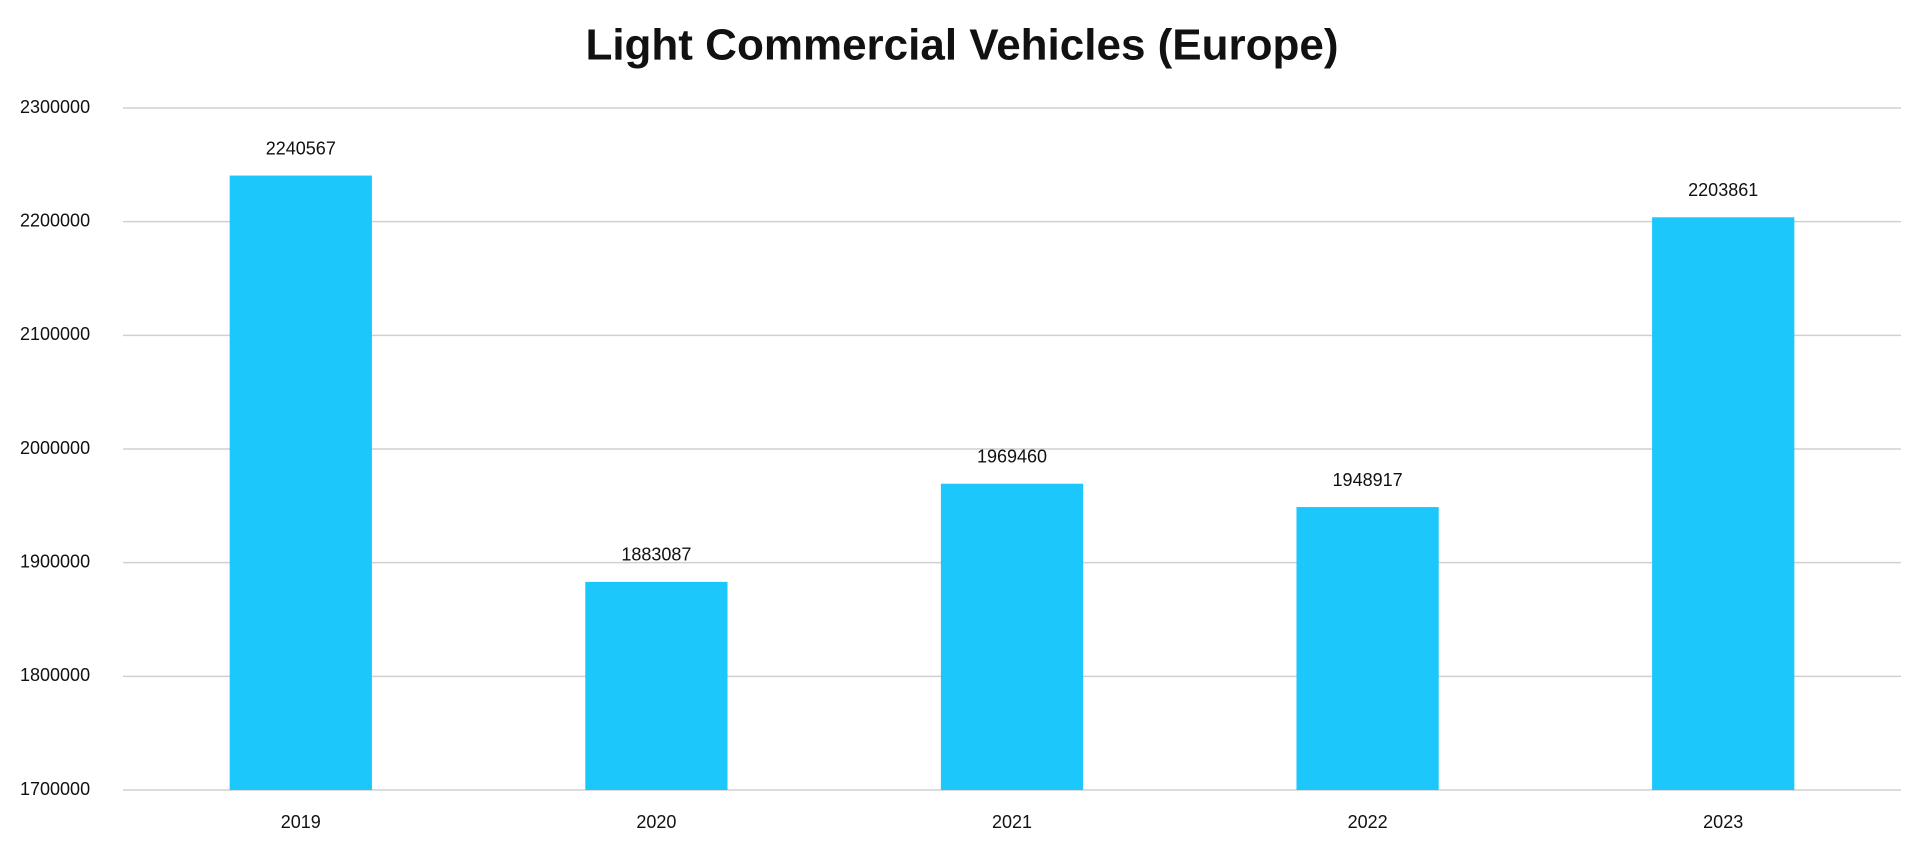 Image resolution: width=1916 pixels, height=850 pixels. I want to click on value-label: 1883087, so click(656, 555).